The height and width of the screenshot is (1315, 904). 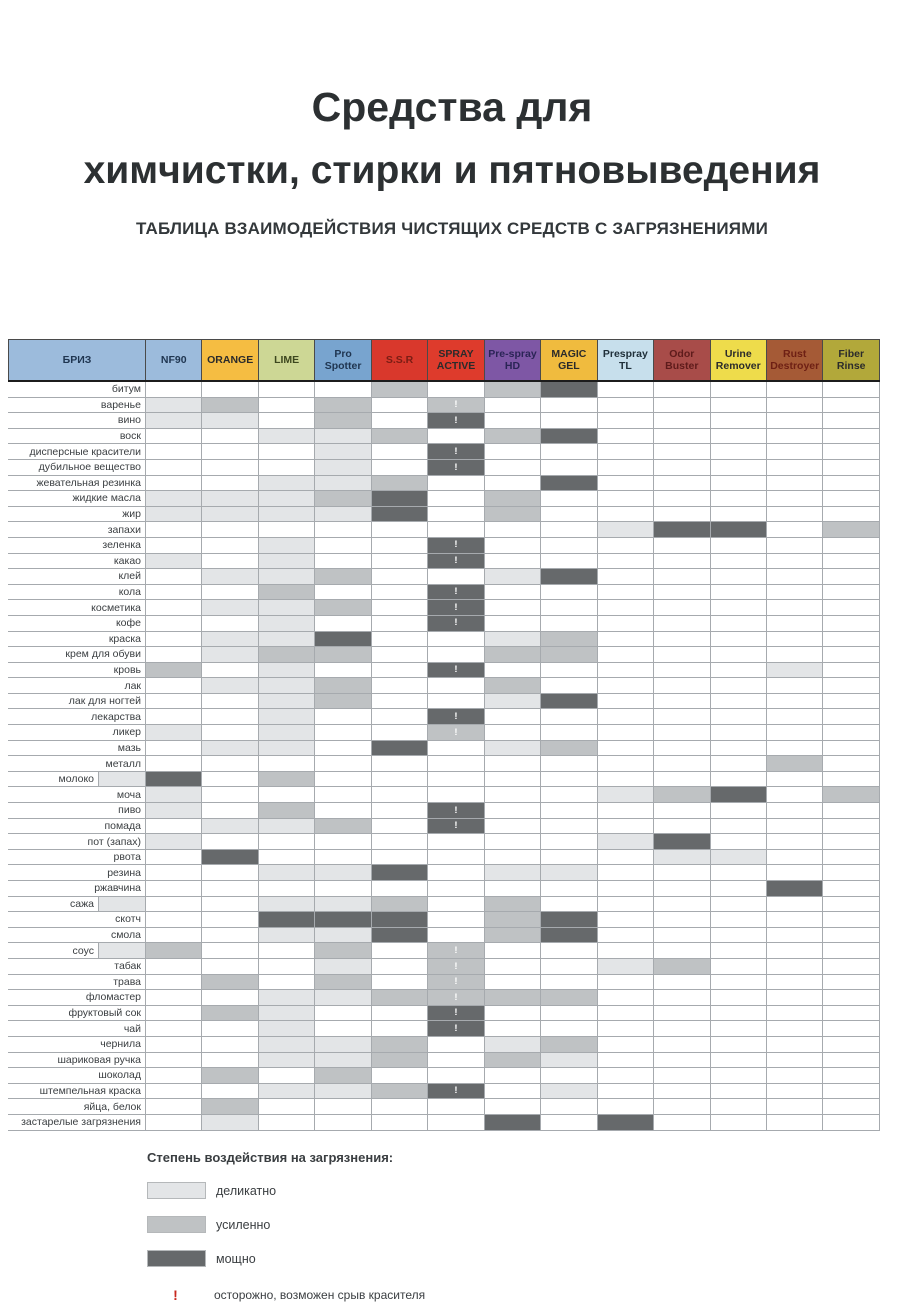 I want to click on product-column-header: Pre-spray HD, so click(x=512, y=360).